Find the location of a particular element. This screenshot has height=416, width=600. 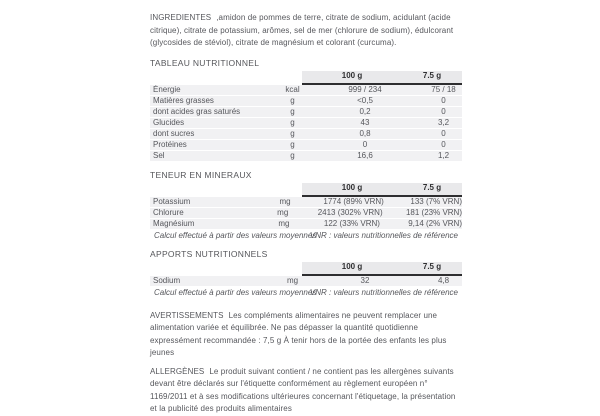

row-label: Chlorure is located at coordinates (168, 212).